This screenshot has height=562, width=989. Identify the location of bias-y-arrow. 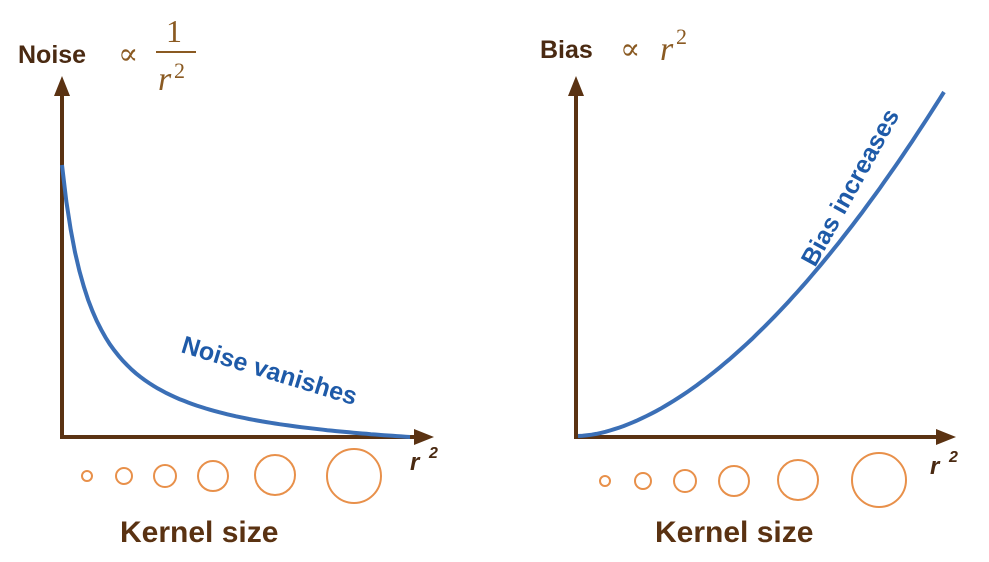
(576, 86).